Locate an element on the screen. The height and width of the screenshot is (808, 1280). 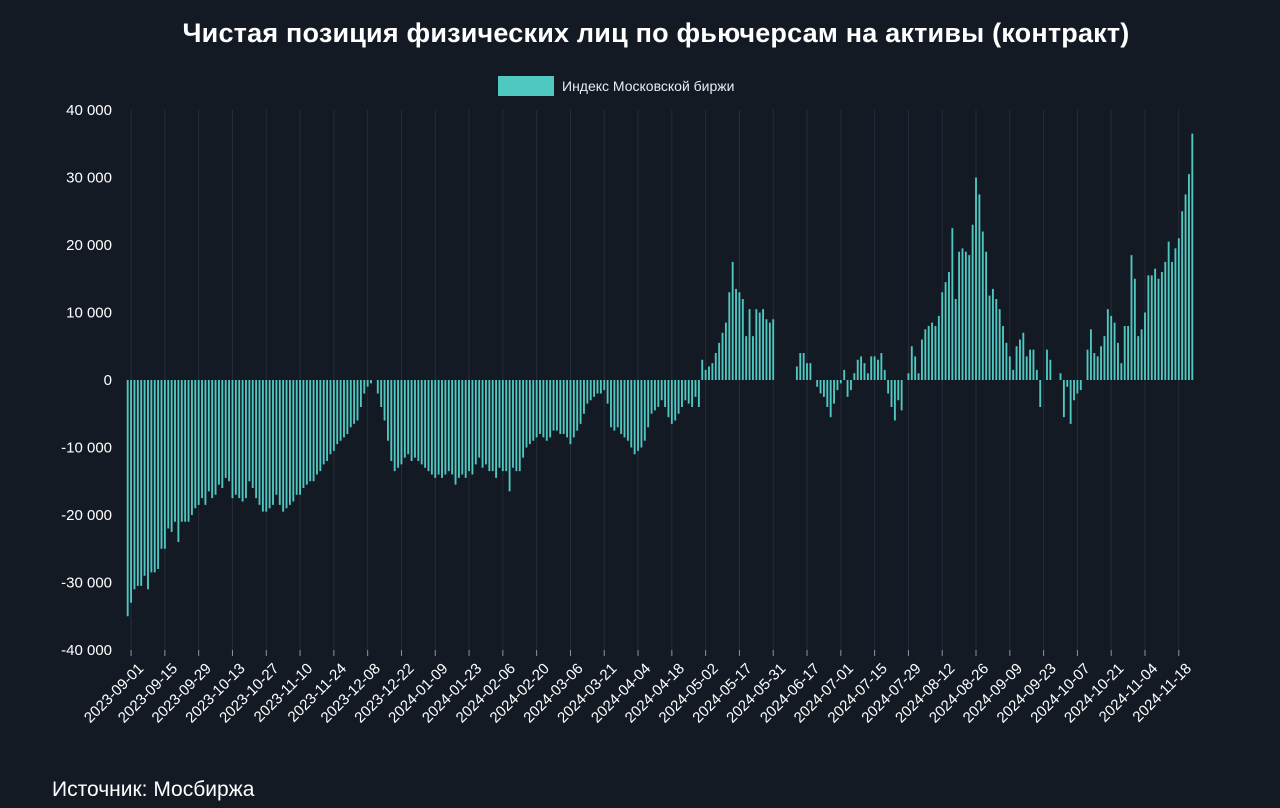
y-tick-label: -40 000 is located at coordinates (86, 650).